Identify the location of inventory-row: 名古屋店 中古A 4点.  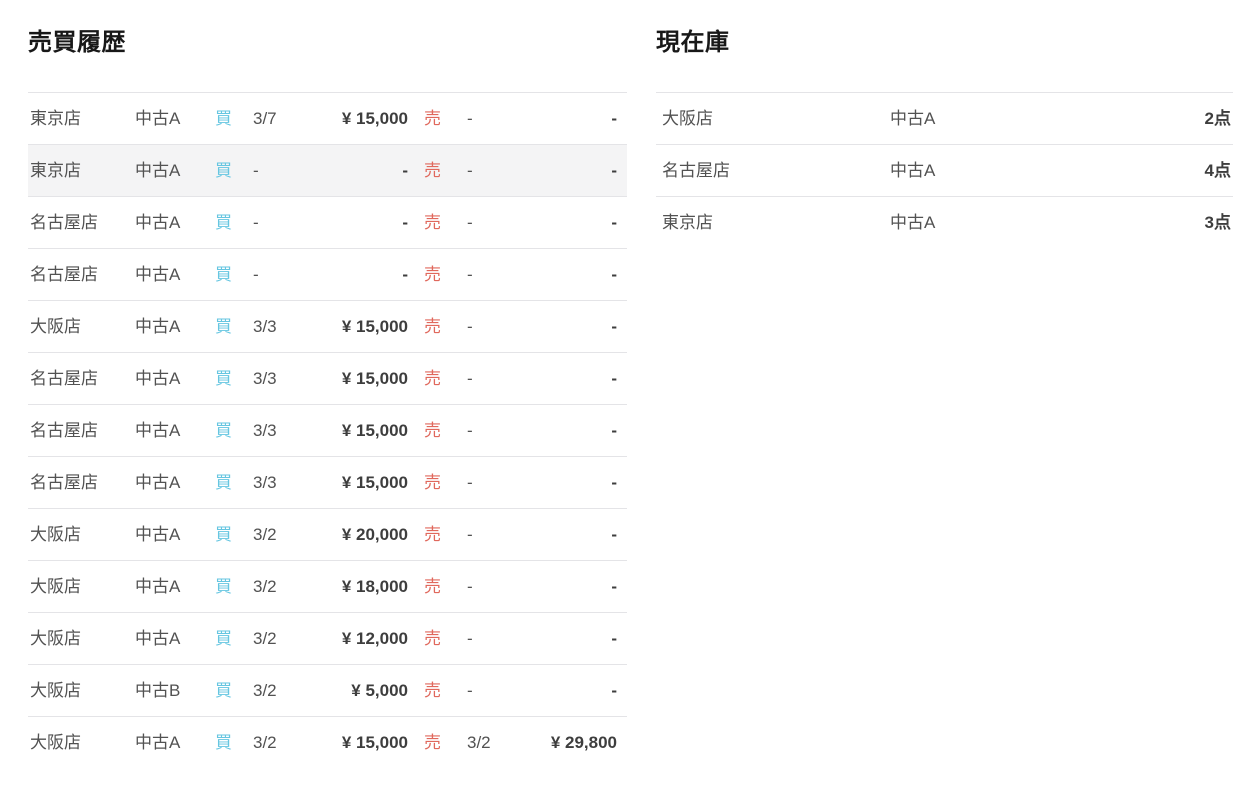
(944, 170).